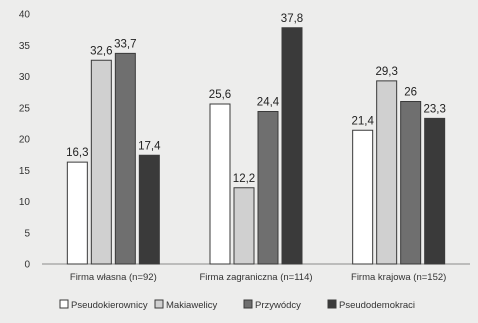  What do you see at coordinates (149, 146) in the screenshot?
I see `data-label: 17,4` at bounding box center [149, 146].